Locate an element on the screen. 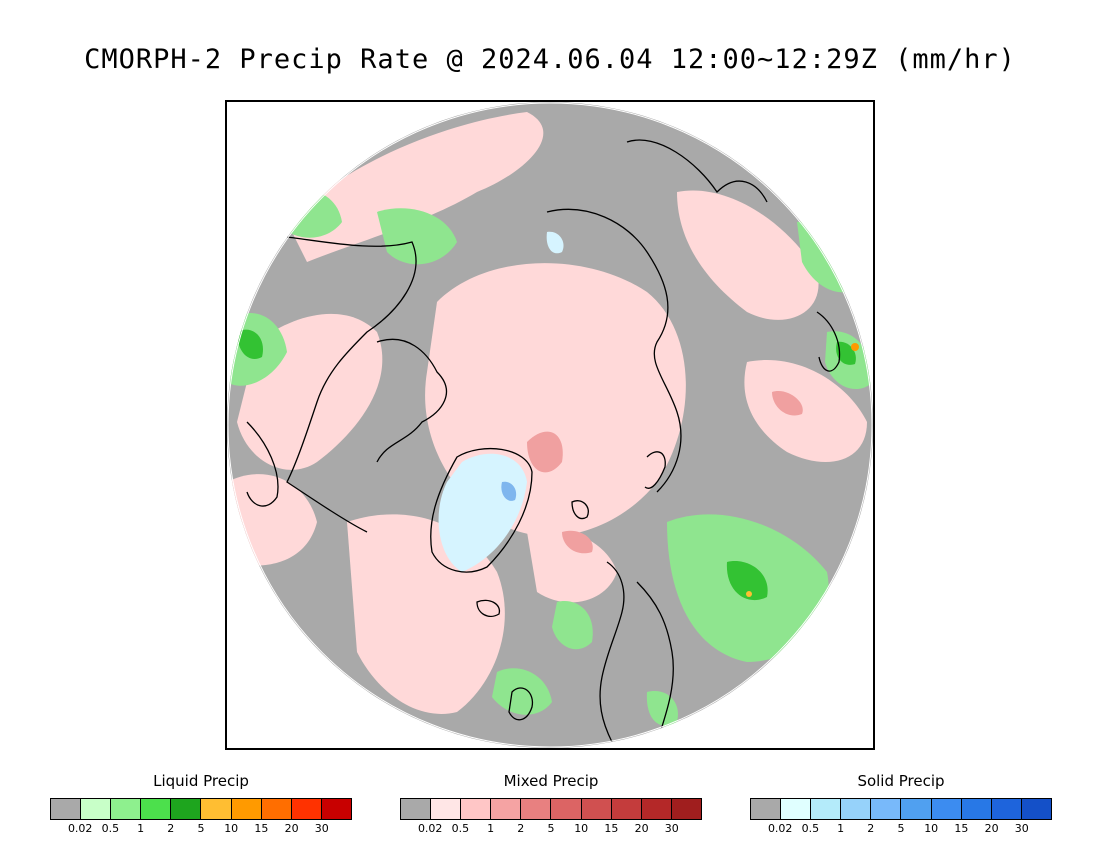 Image resolution: width=1100 pixels, height=850 pixels. mixed-heavy-spot-east is located at coordinates (787, 403).